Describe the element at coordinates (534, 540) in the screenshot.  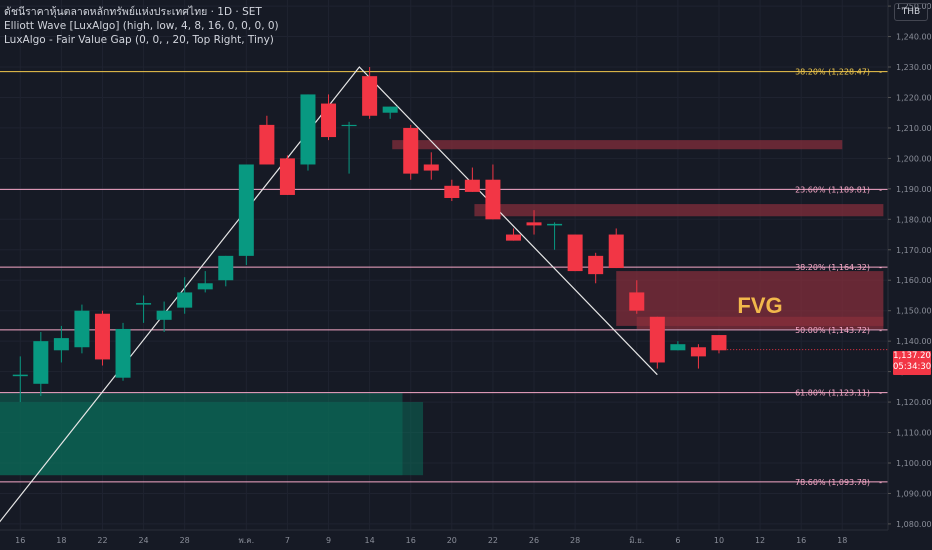
I see `time-tick-label: 26` at that location.